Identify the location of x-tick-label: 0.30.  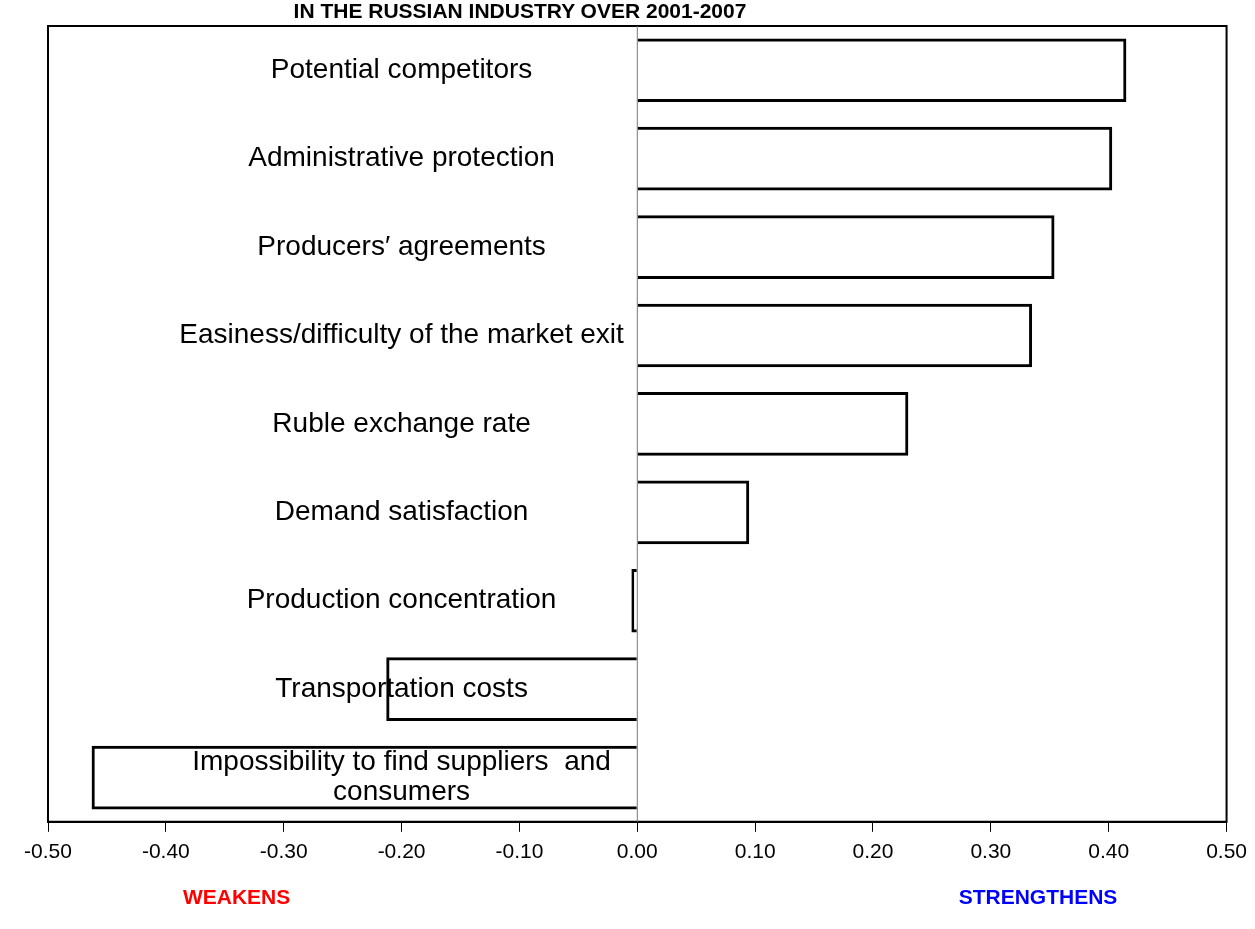
(991, 851).